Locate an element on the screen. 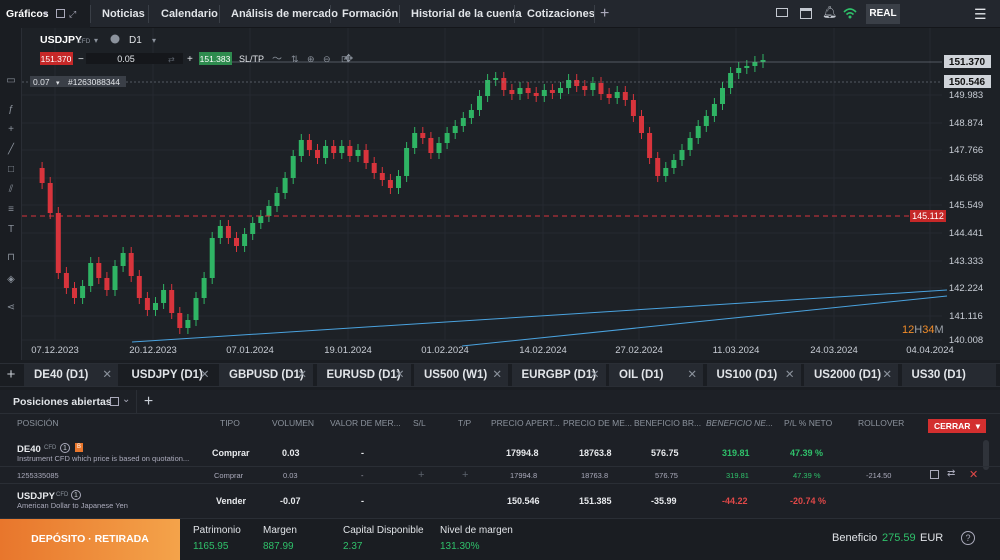  monitor-icon is located at coordinates (782, 12).